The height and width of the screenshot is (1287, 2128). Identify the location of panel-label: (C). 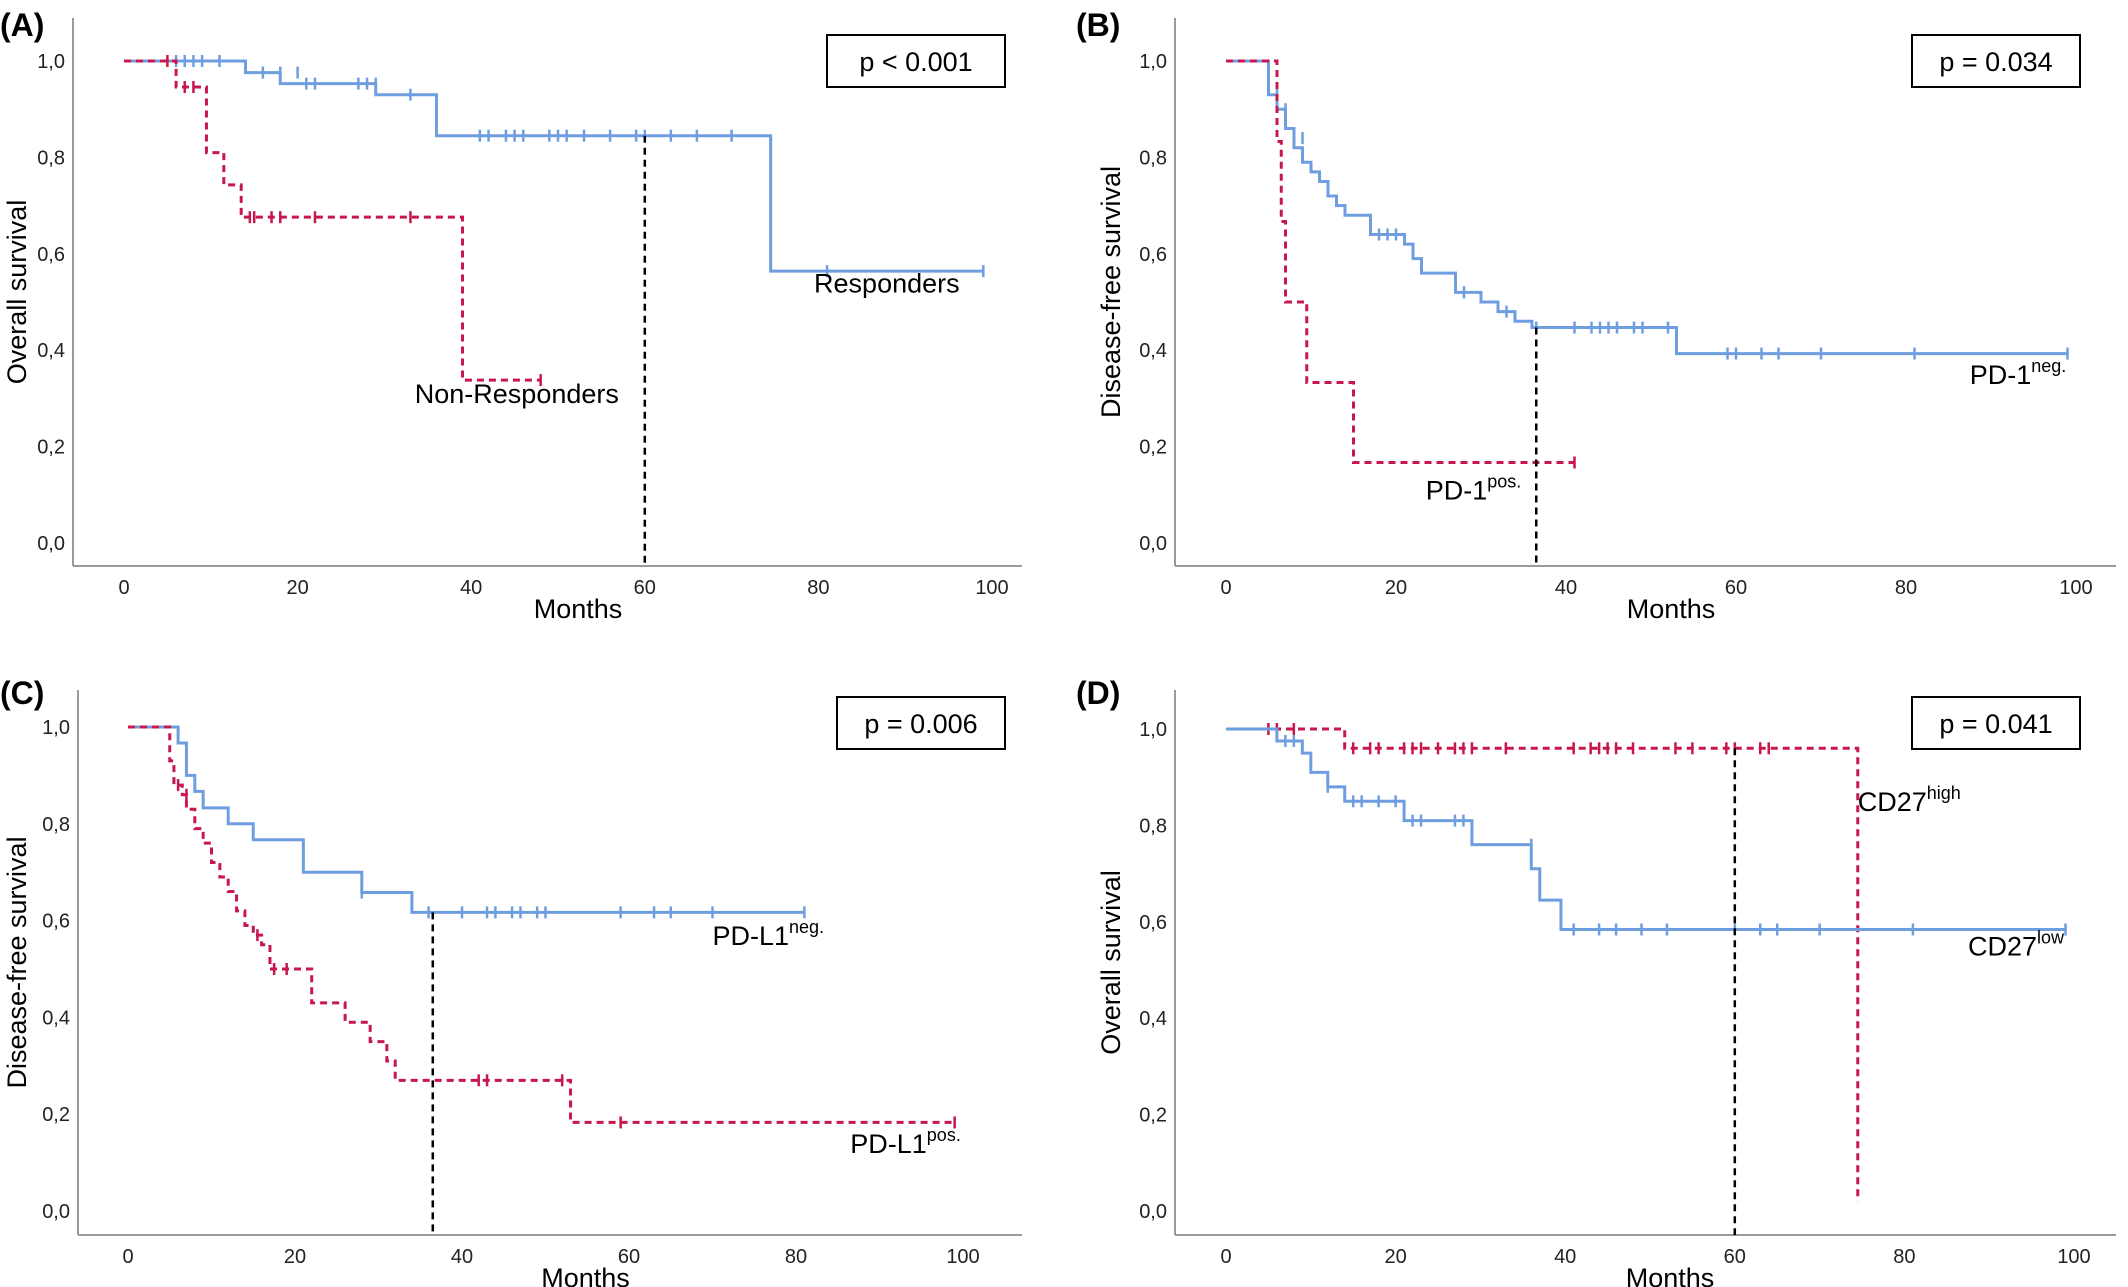
(22, 693).